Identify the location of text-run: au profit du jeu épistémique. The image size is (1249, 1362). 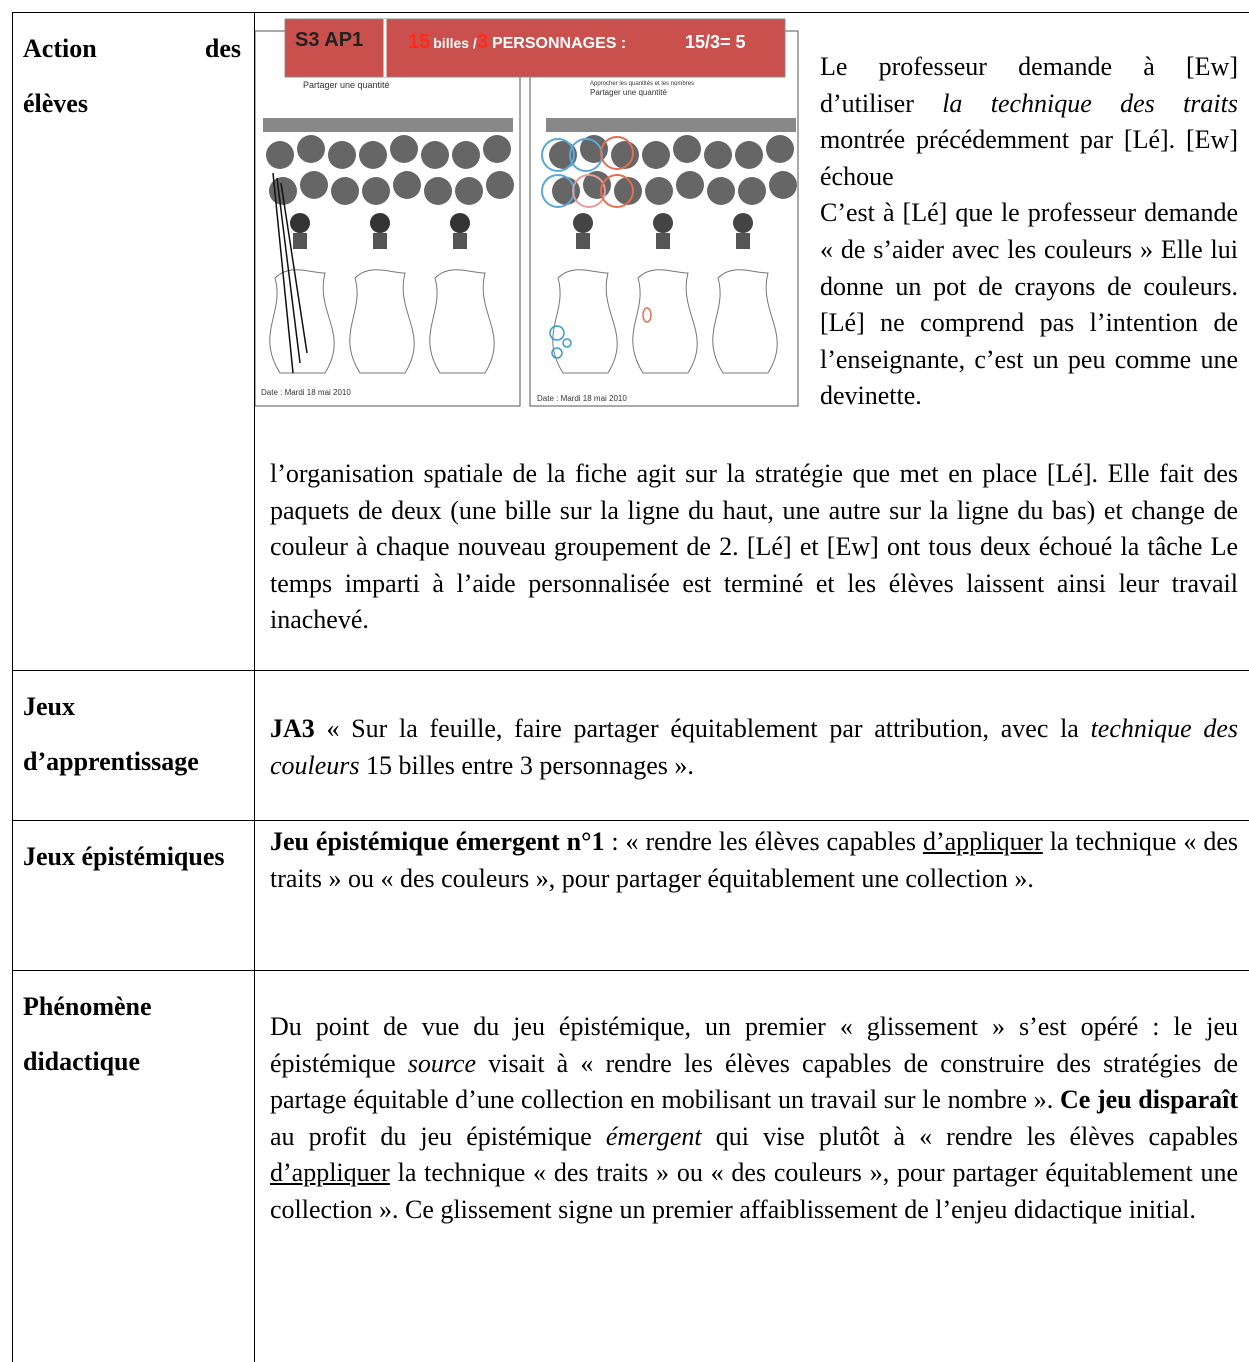
(438, 1136).